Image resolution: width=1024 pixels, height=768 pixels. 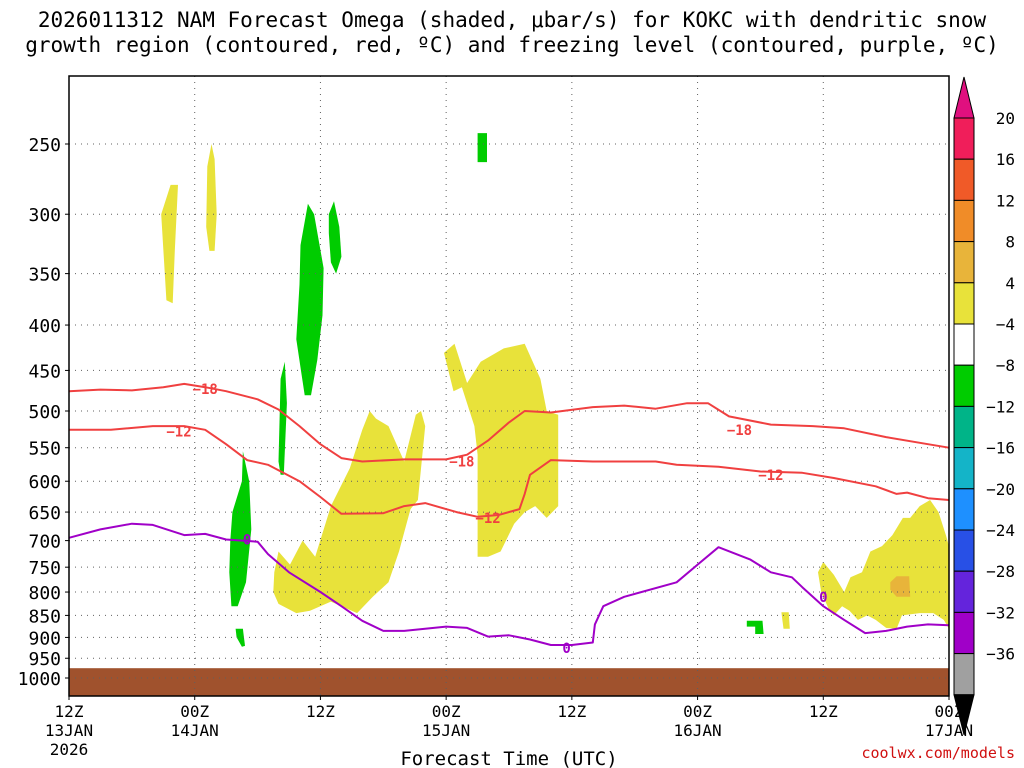 I want to click on contour-label-2-1: −12, so click(x=178, y=432).